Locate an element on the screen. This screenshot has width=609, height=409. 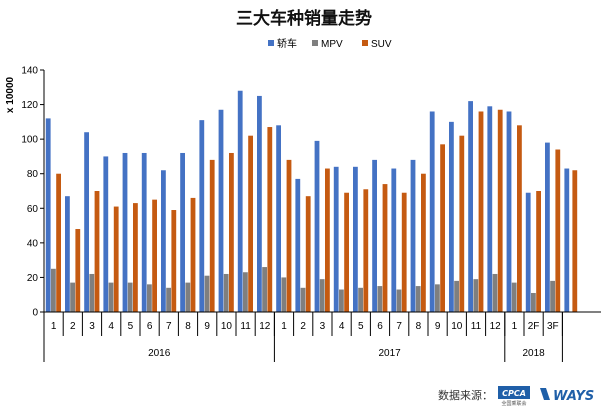
cpca-logo-text: CPCA is located at coordinates (514, 393).